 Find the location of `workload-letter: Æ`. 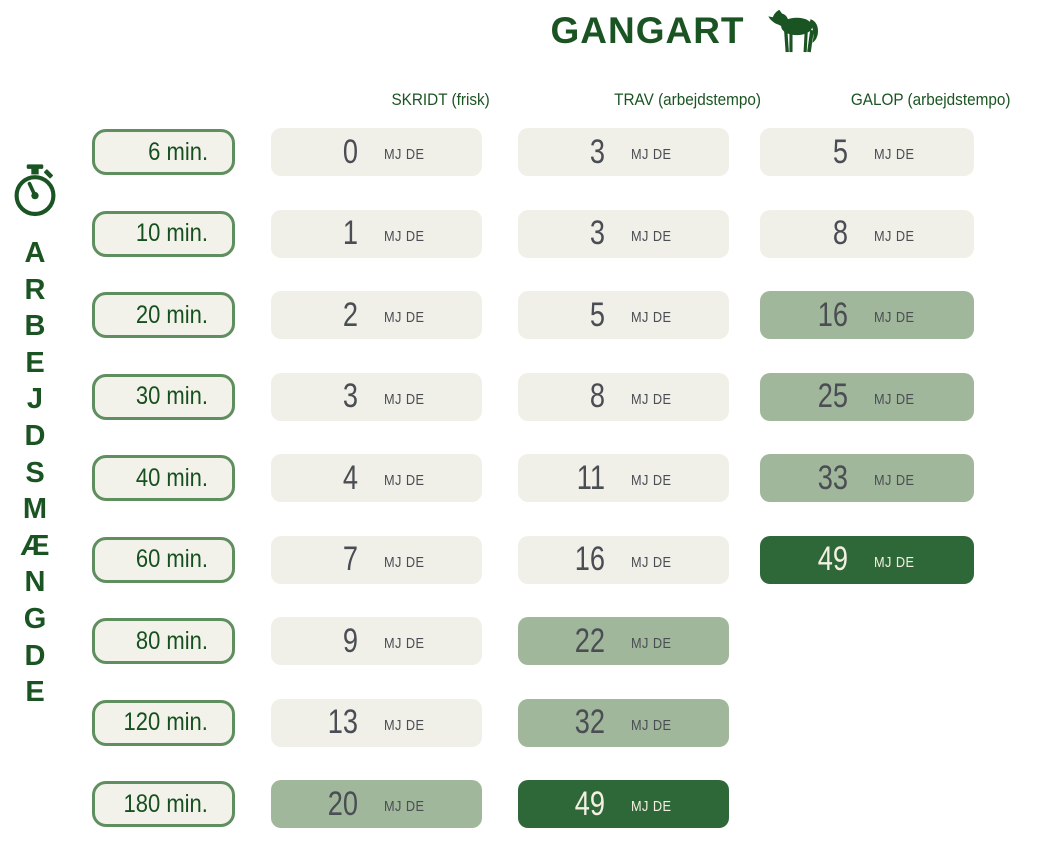

workload-letter: Æ is located at coordinates (35, 545).